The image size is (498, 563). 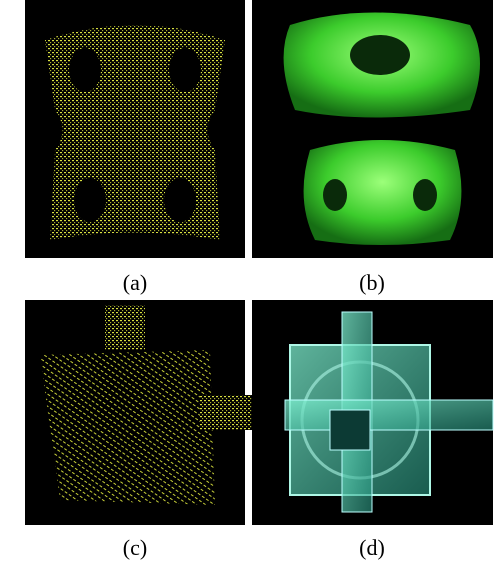 What do you see at coordinates (135, 282) in the screenshot?
I see `caption: (a)` at bounding box center [135, 282].